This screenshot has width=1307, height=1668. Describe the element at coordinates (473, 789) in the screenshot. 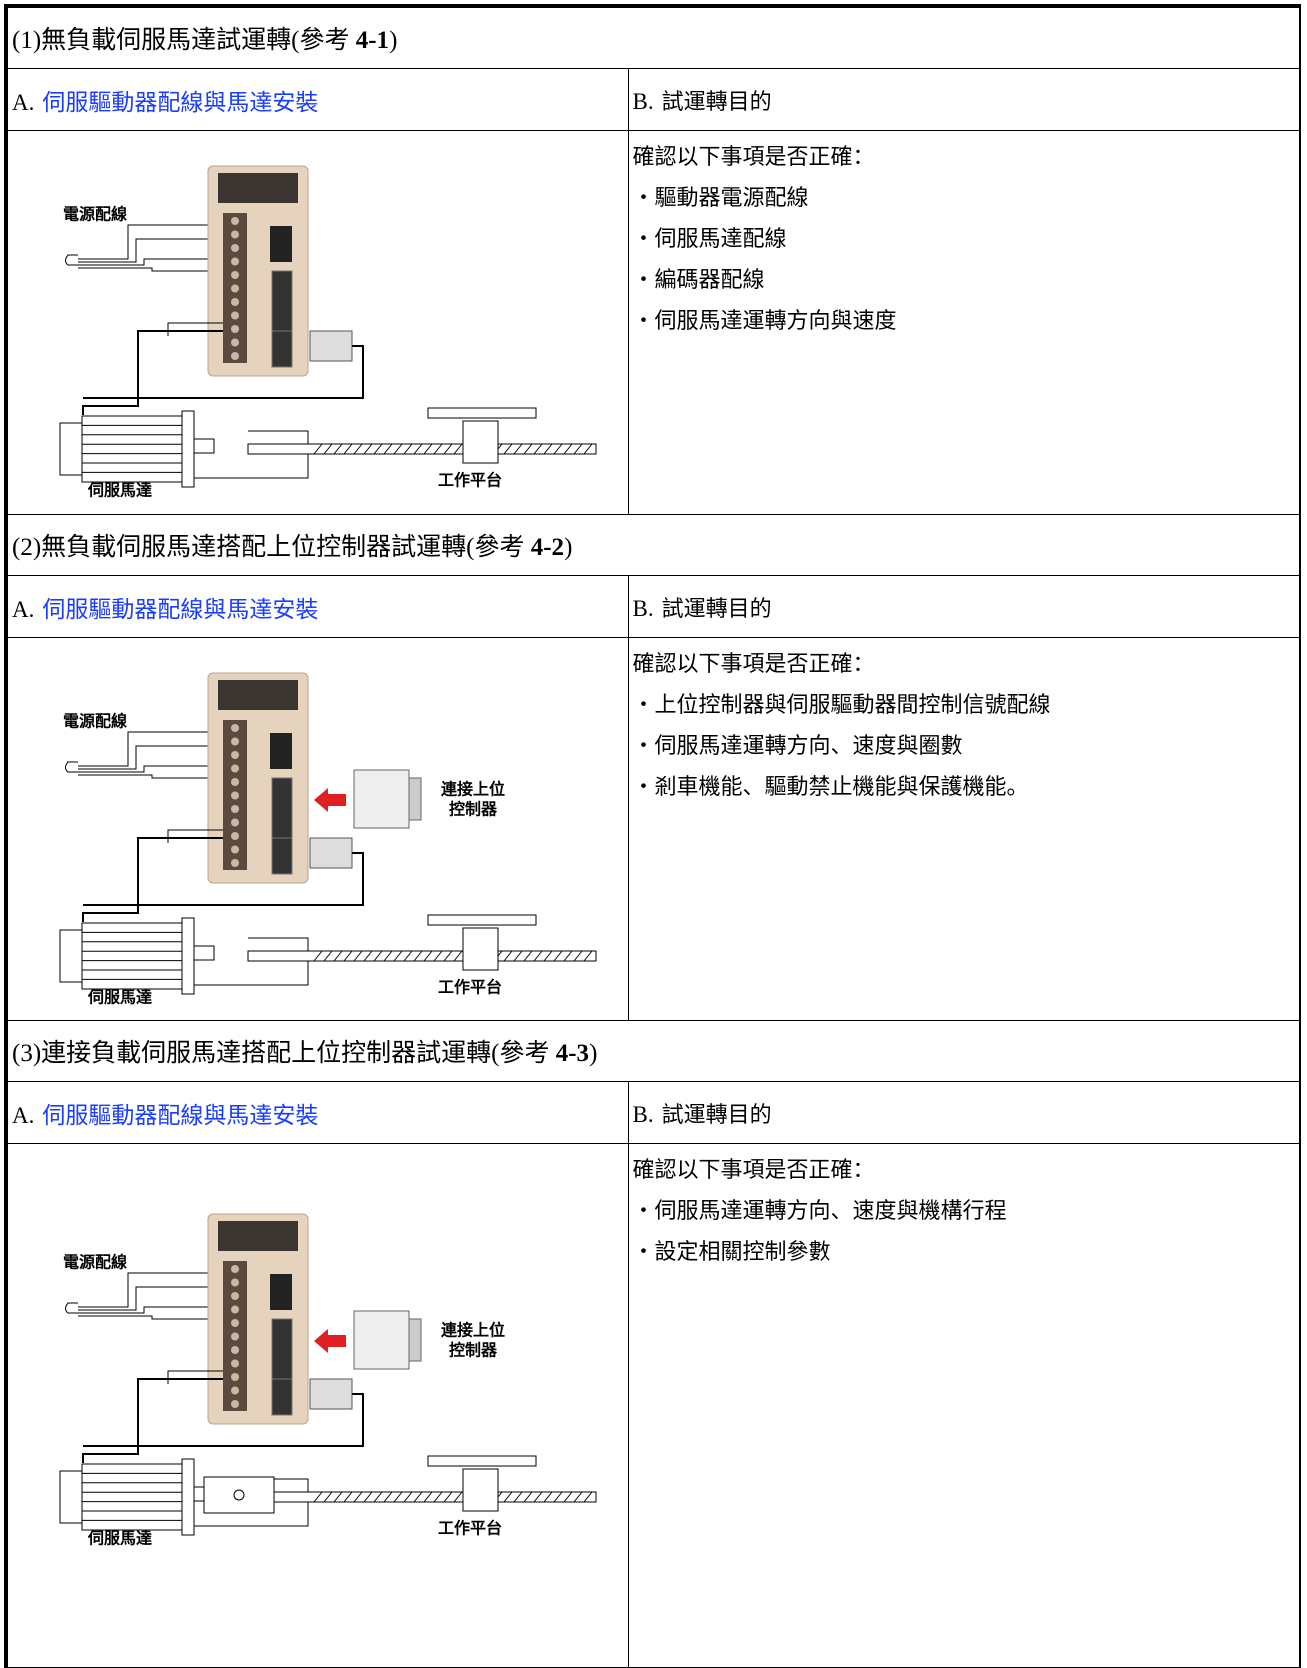

I see `controller-label: 連接上位` at that location.